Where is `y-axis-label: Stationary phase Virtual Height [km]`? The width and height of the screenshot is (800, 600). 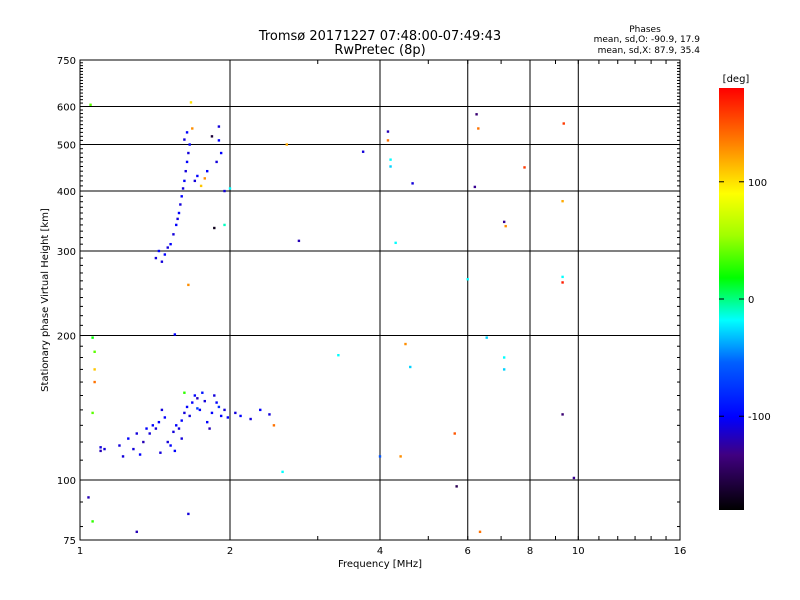 y-axis-label: Stationary phase Virtual Height [km] is located at coordinates (45, 300).